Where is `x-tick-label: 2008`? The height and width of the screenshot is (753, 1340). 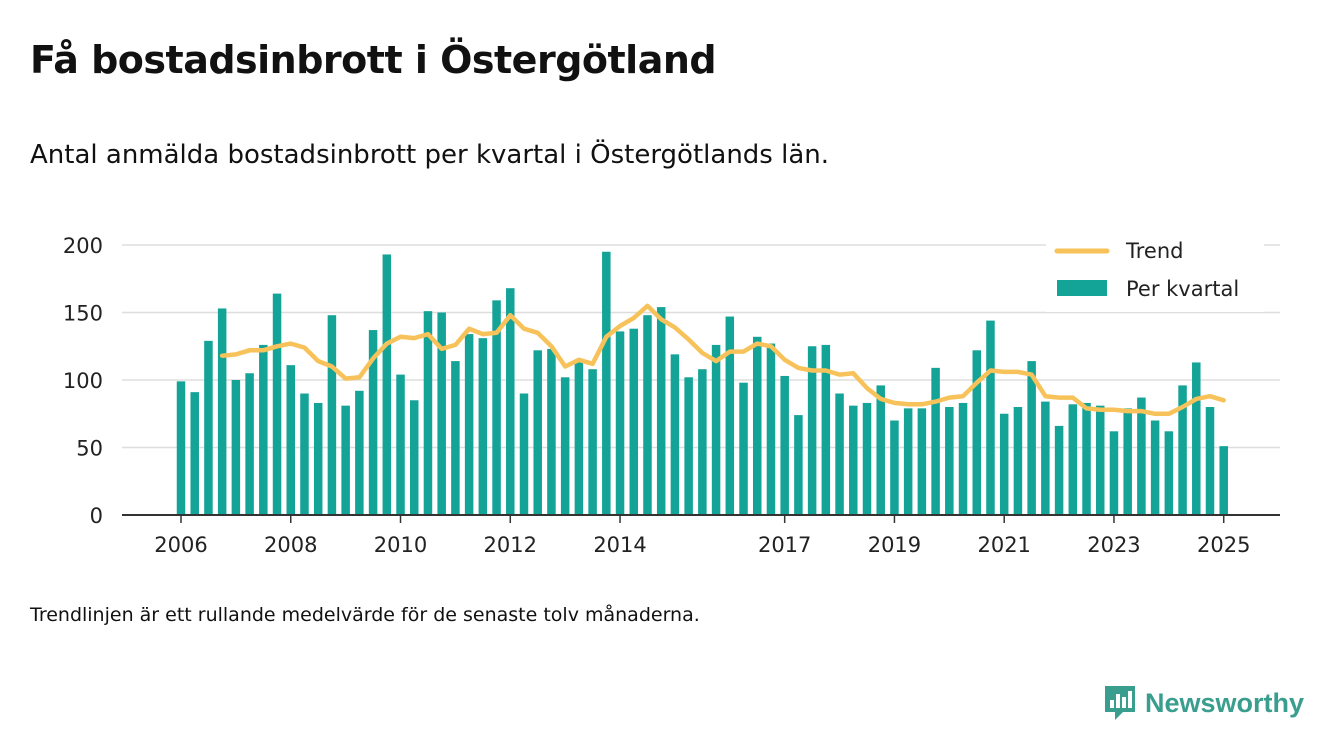 x-tick-label: 2008 is located at coordinates (290, 545).